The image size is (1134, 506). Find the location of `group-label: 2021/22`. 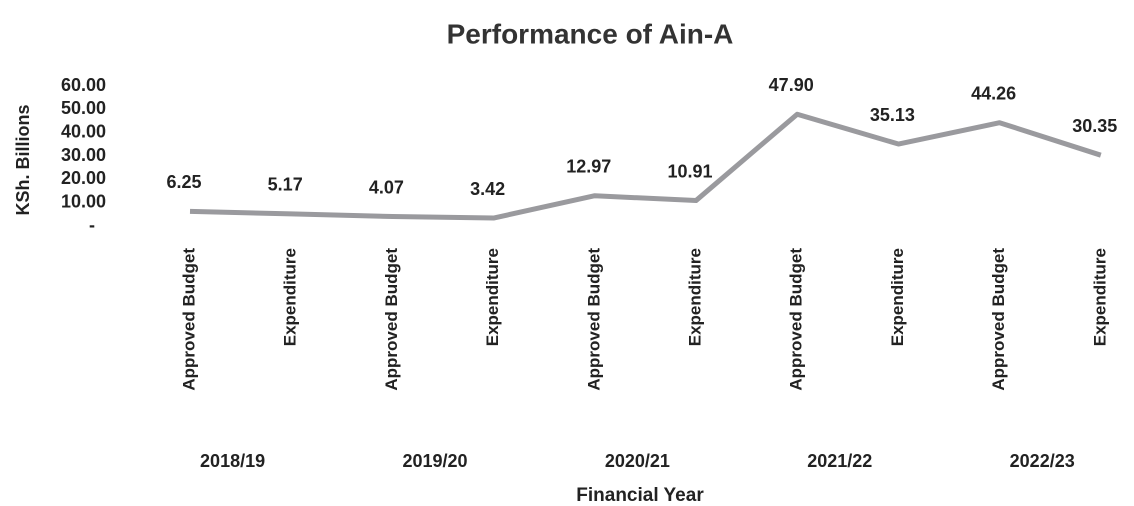

group-label: 2021/22 is located at coordinates (839, 461).